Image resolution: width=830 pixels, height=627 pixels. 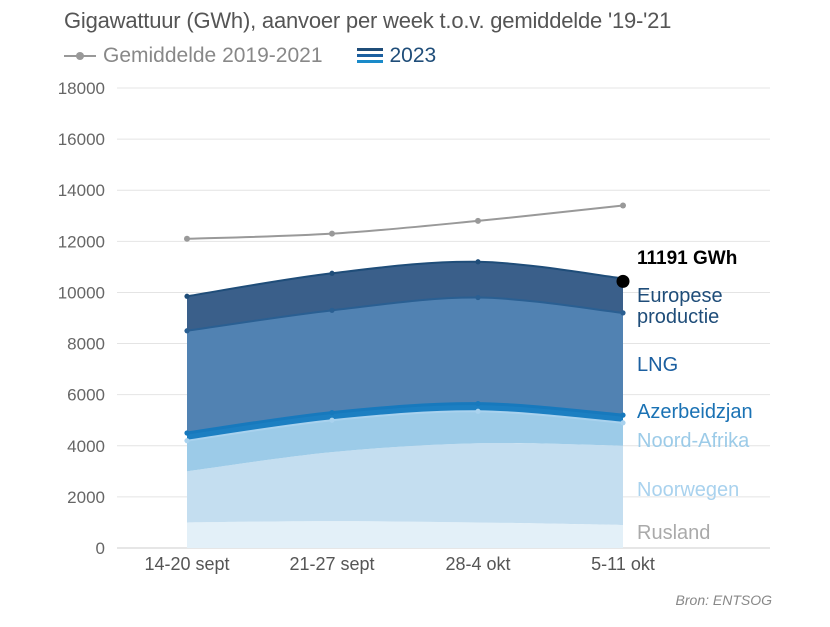 What do you see at coordinates (693, 441) in the screenshot?
I see `series-label-noord-afrika: Noord-Afrika` at bounding box center [693, 441].